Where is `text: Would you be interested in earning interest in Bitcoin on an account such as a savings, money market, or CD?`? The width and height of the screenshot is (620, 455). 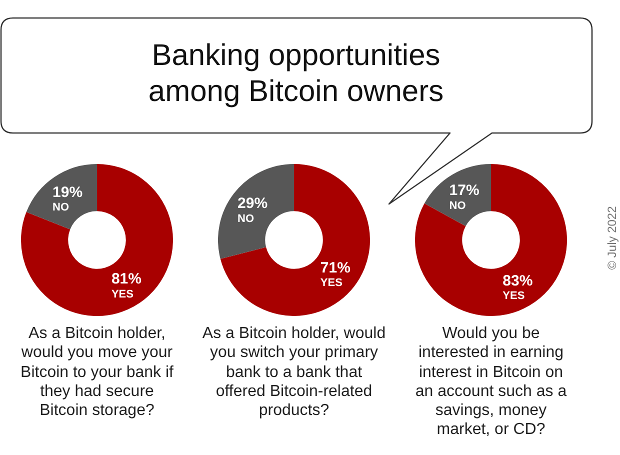 text: Would you be interested in earning interest in Bitcoin on an account such as a savings, money market, or CD? is located at coordinates (491, 382).